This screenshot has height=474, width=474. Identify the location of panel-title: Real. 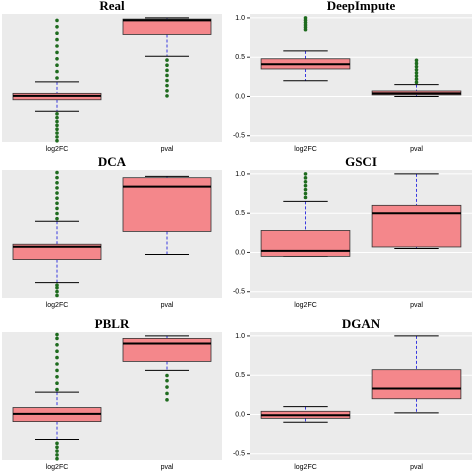
(112, 6).